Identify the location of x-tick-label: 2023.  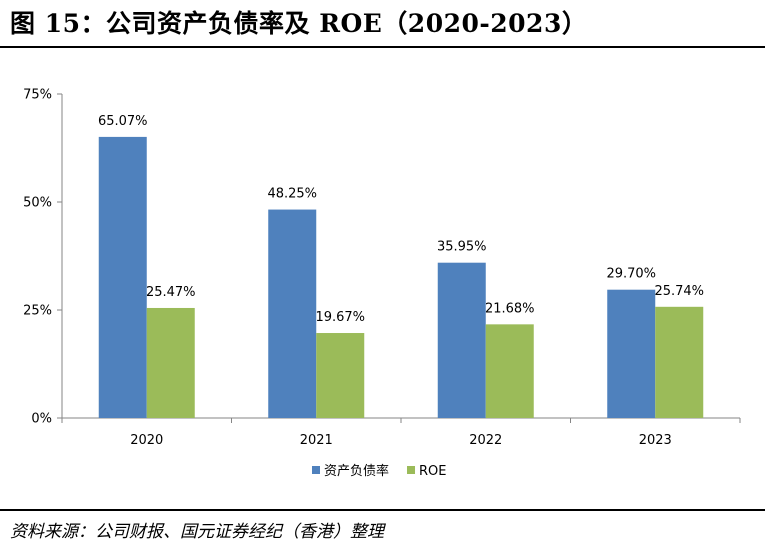
(655, 440).